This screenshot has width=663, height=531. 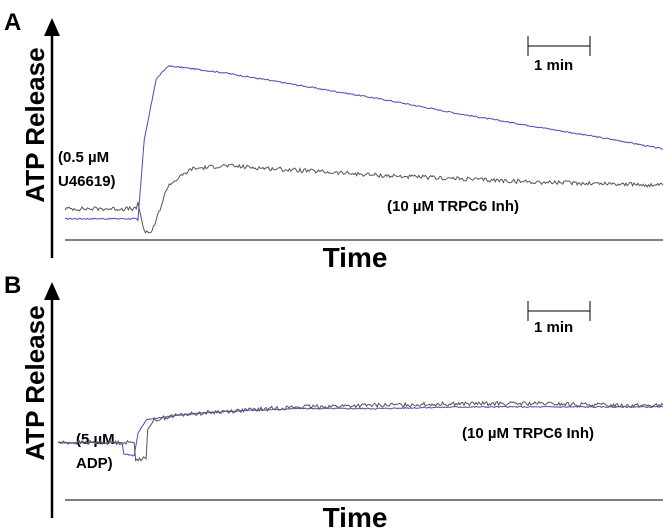 What do you see at coordinates (52, 27) in the screenshot?
I see `y-axis-arrowhead-a` at bounding box center [52, 27].